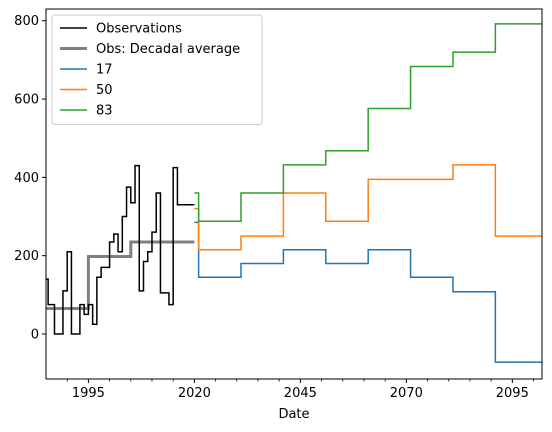 The width and height of the screenshot is (552, 432). Describe the element at coordinates (300, 393) in the screenshot. I see `x-tick-label: 2045` at that location.